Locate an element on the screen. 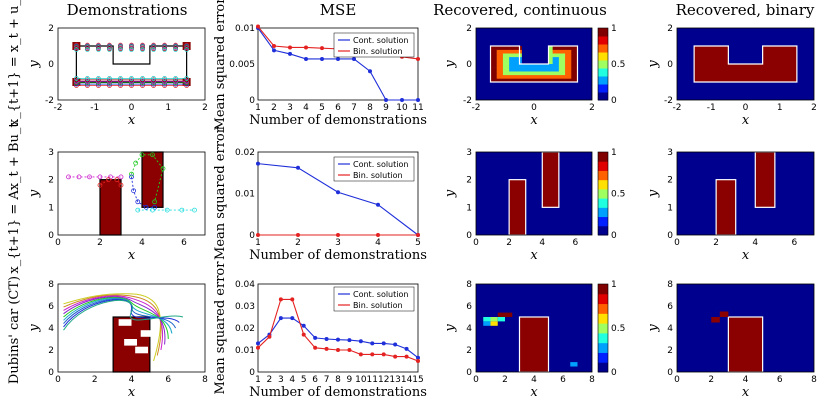  bin-ytick: 0 is located at coordinates (670, 236).